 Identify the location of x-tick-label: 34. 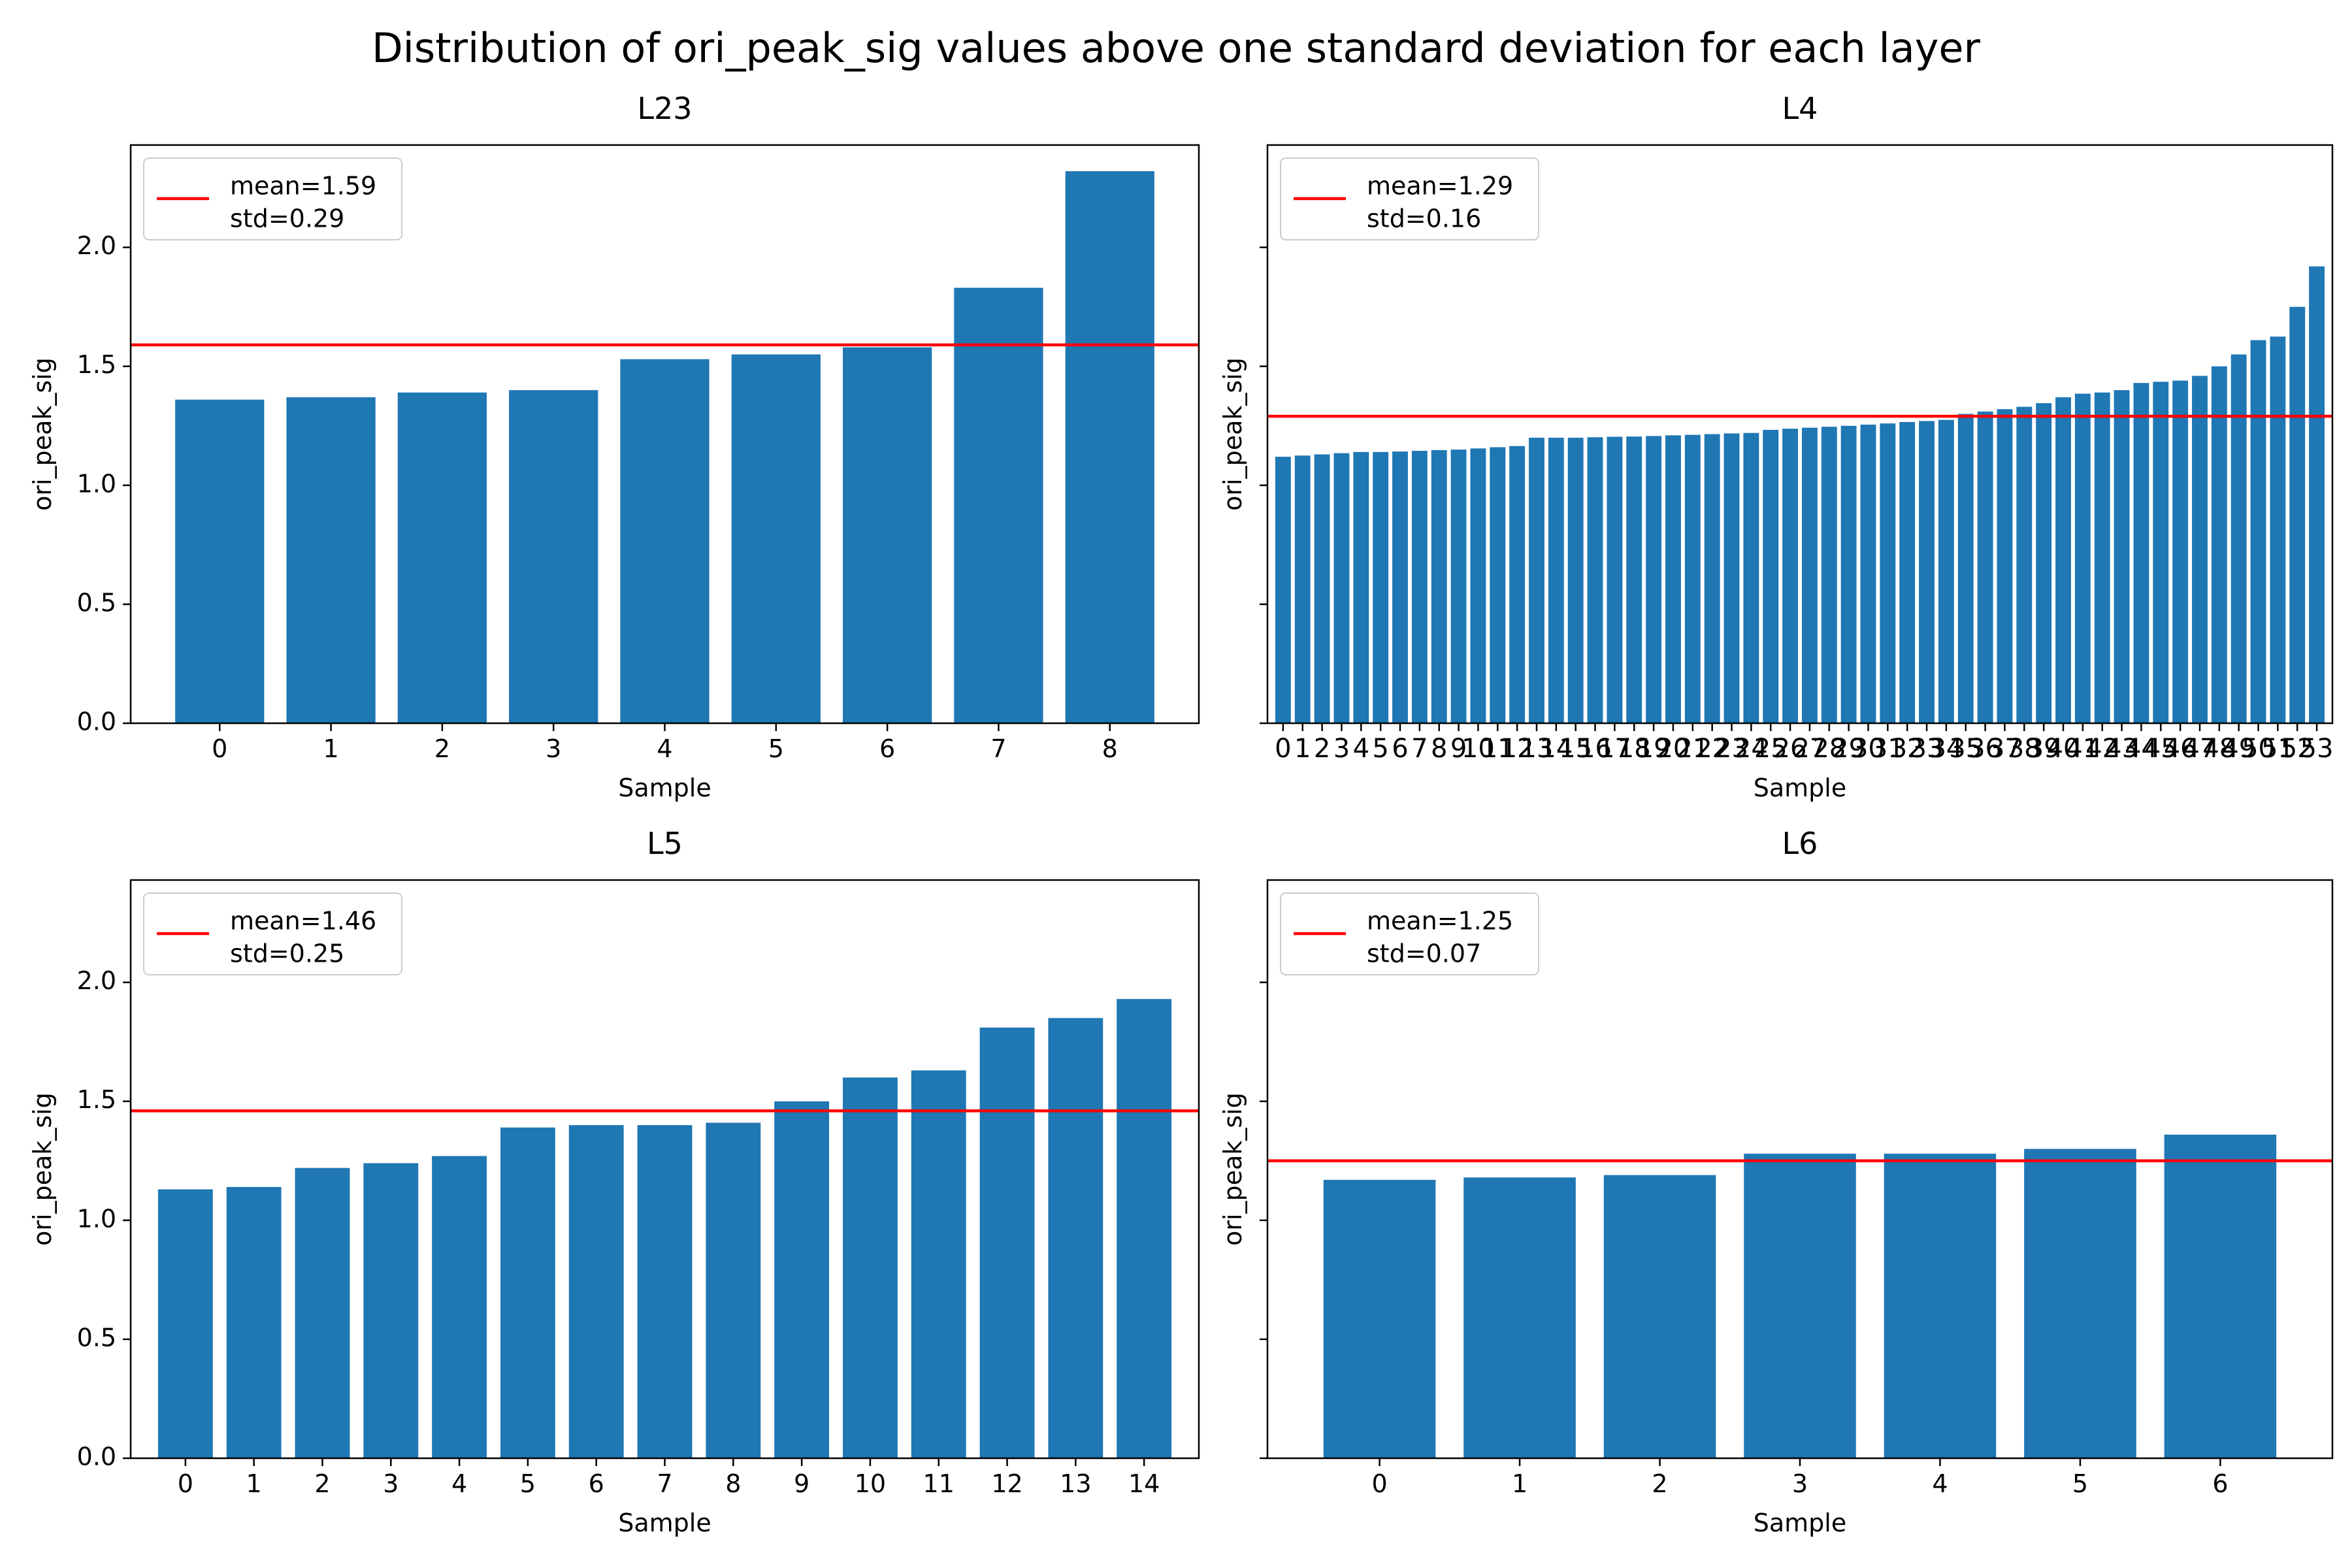
(1946, 749).